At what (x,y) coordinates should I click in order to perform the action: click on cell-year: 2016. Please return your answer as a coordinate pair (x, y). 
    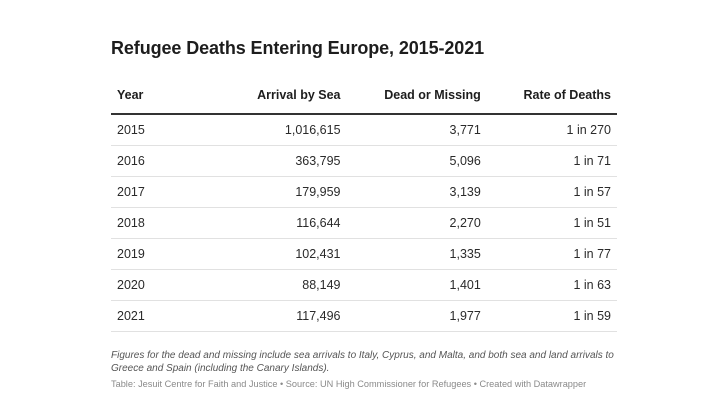
    Looking at the image, I should click on (160, 161).